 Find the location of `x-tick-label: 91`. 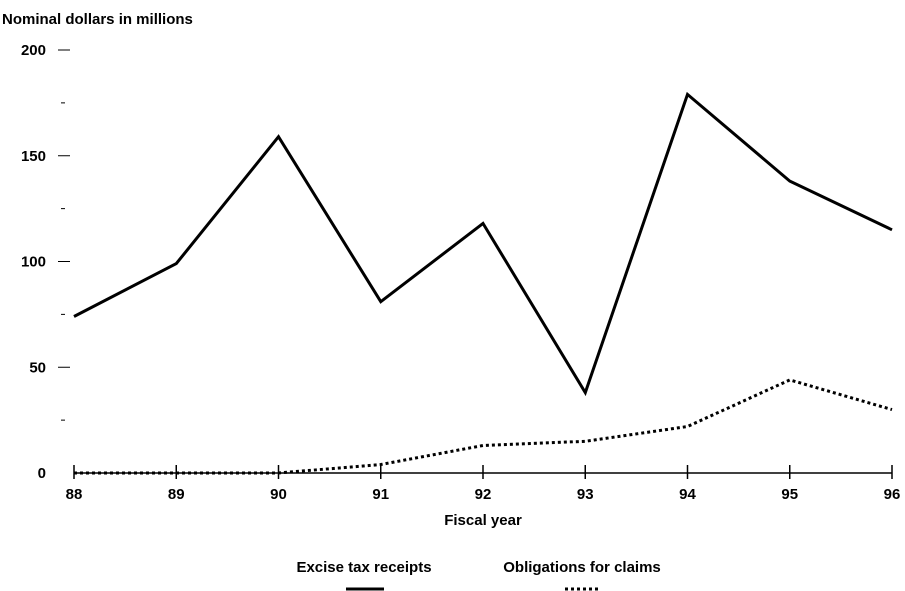

x-tick-label: 91 is located at coordinates (380, 494).